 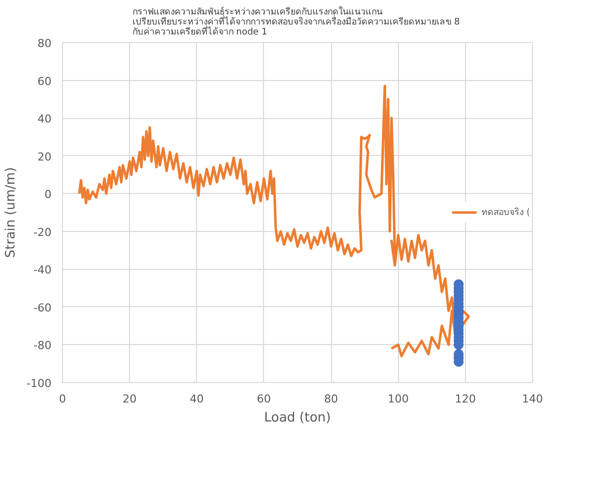 I want to click on y-axis-title: Strain (um/m), so click(x=11, y=212).